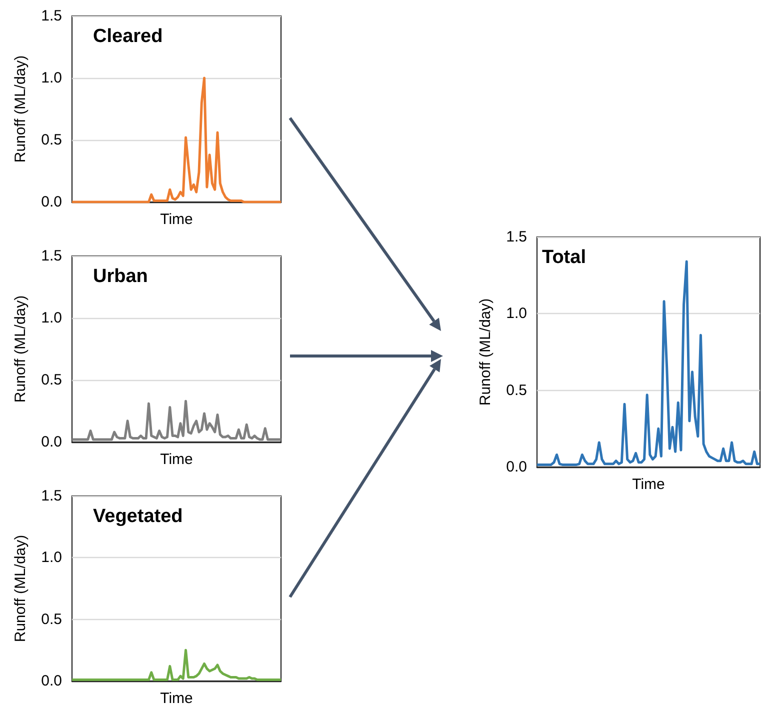  I want to click on text: Vegetated, so click(138, 516).